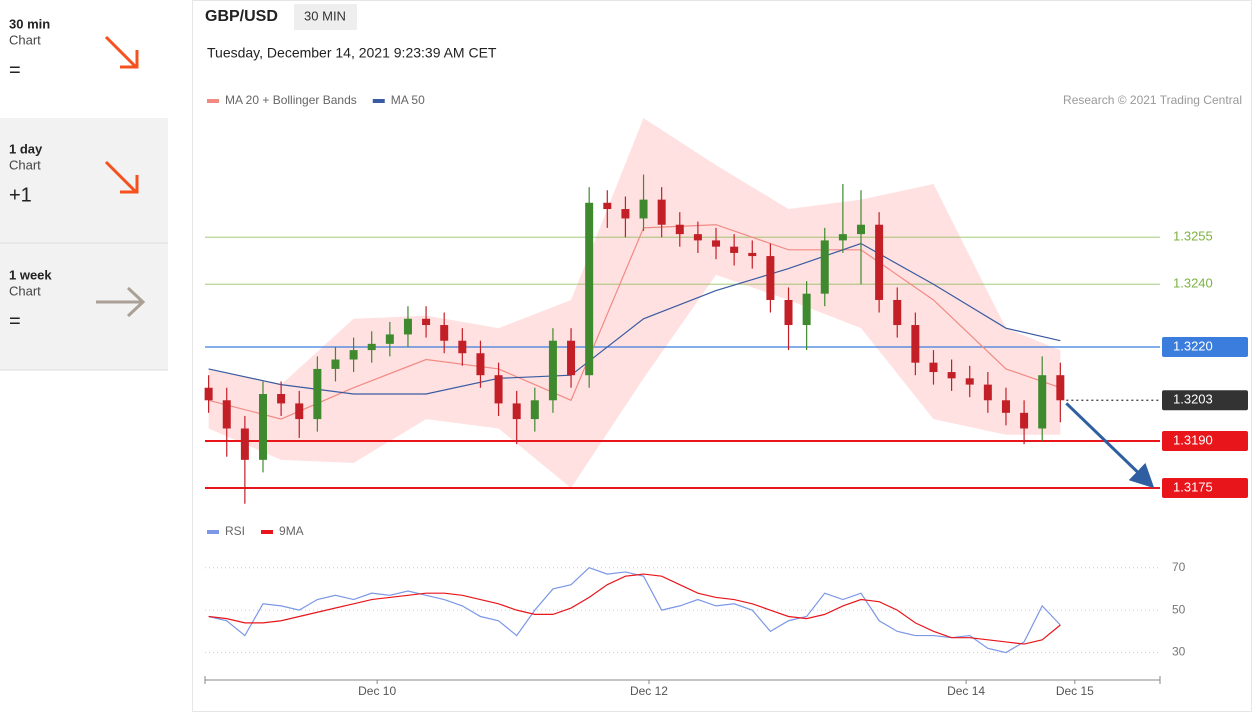 This screenshot has height=717, width=1252. Describe the element at coordinates (20, 195) in the screenshot. I see `rating: +1` at that location.